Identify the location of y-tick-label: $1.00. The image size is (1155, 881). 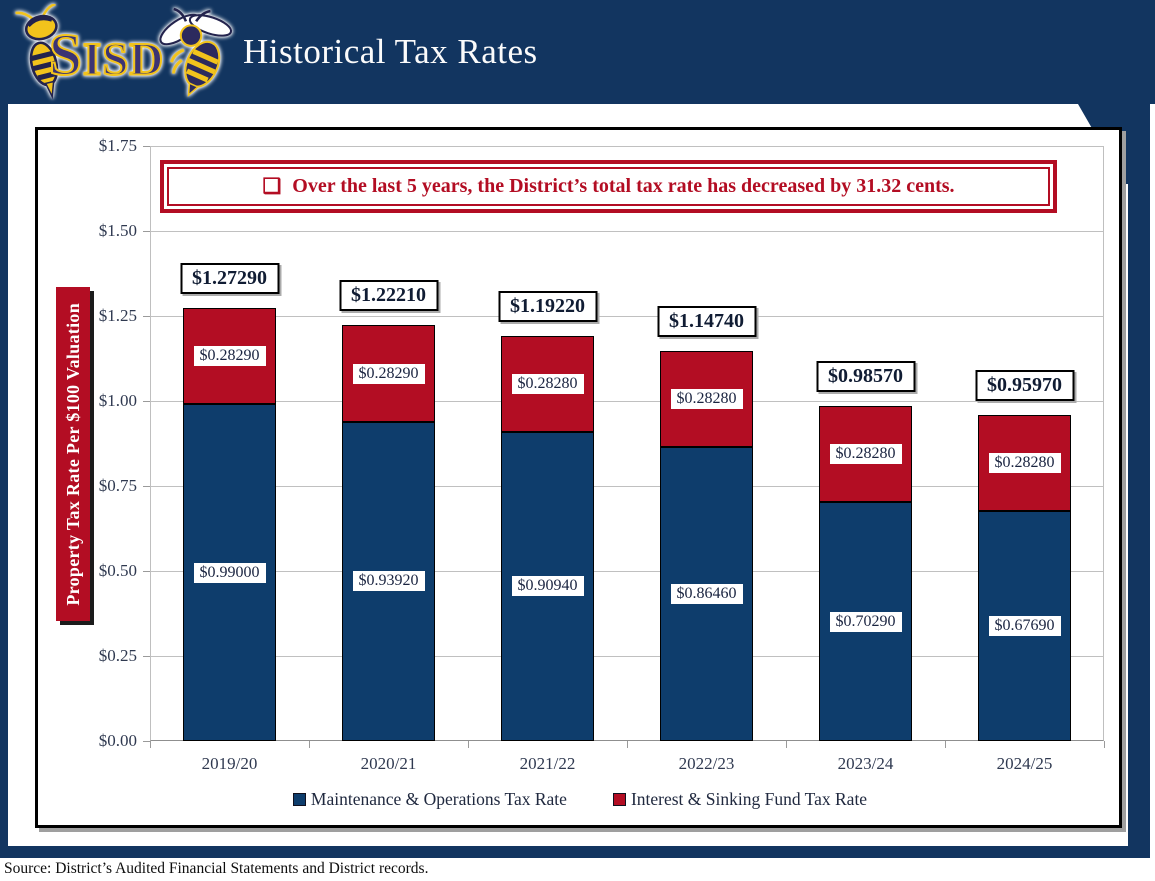
(117, 400).